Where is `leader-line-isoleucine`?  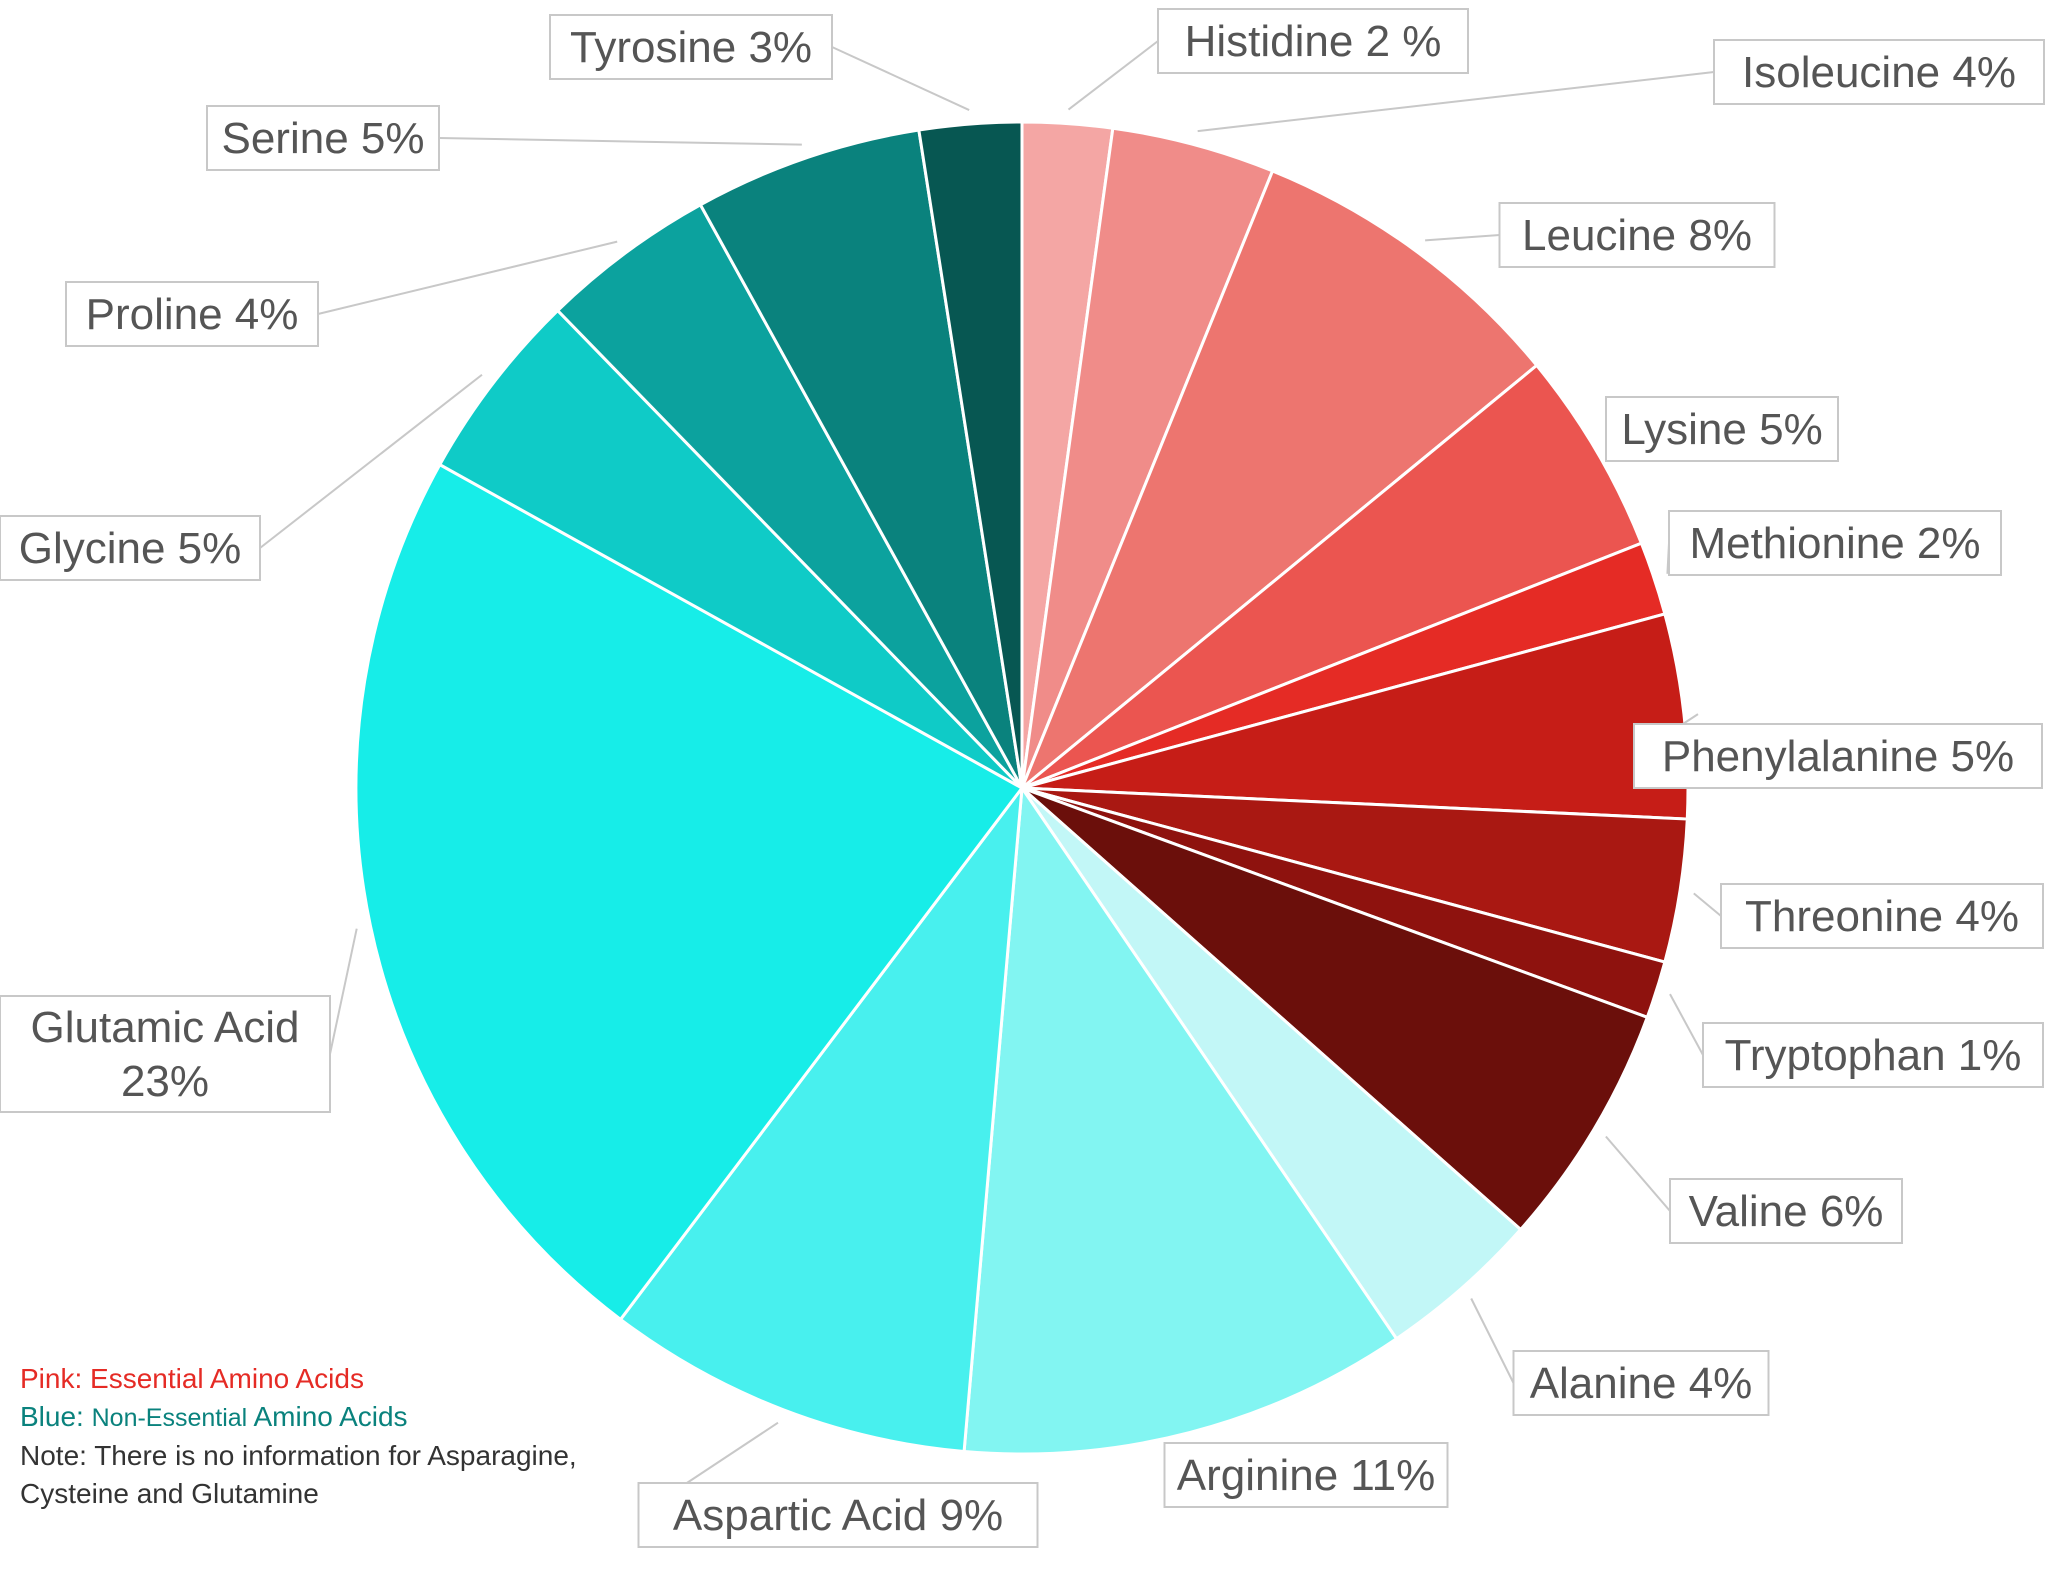
leader-line-isoleucine is located at coordinates (1456, 102).